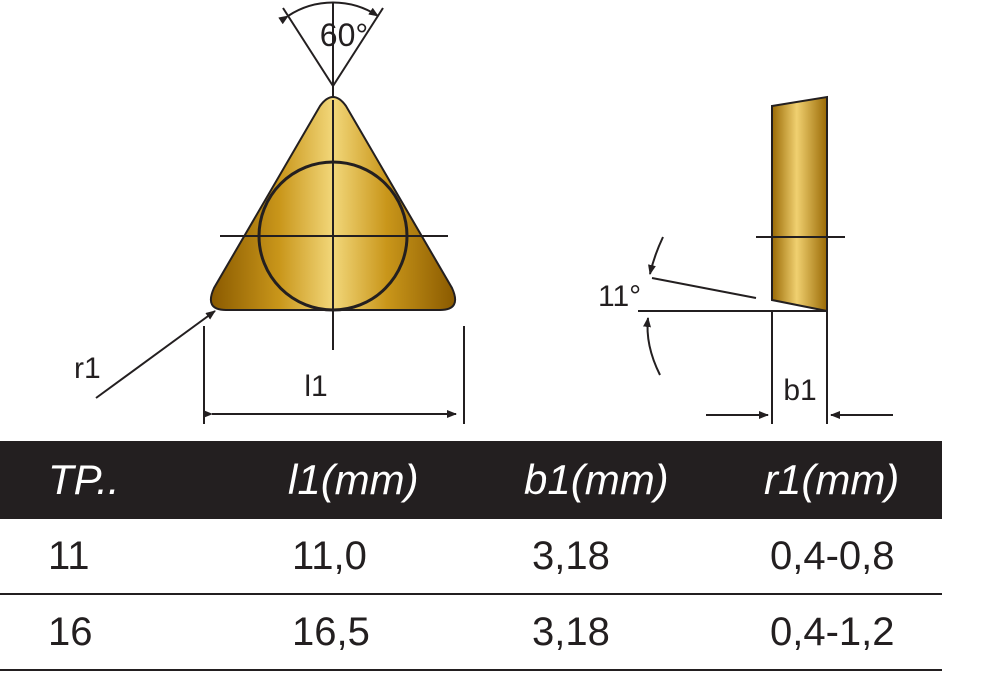  Describe the element at coordinates (315, 386) in the screenshot. I see `l1-label: l1` at that location.